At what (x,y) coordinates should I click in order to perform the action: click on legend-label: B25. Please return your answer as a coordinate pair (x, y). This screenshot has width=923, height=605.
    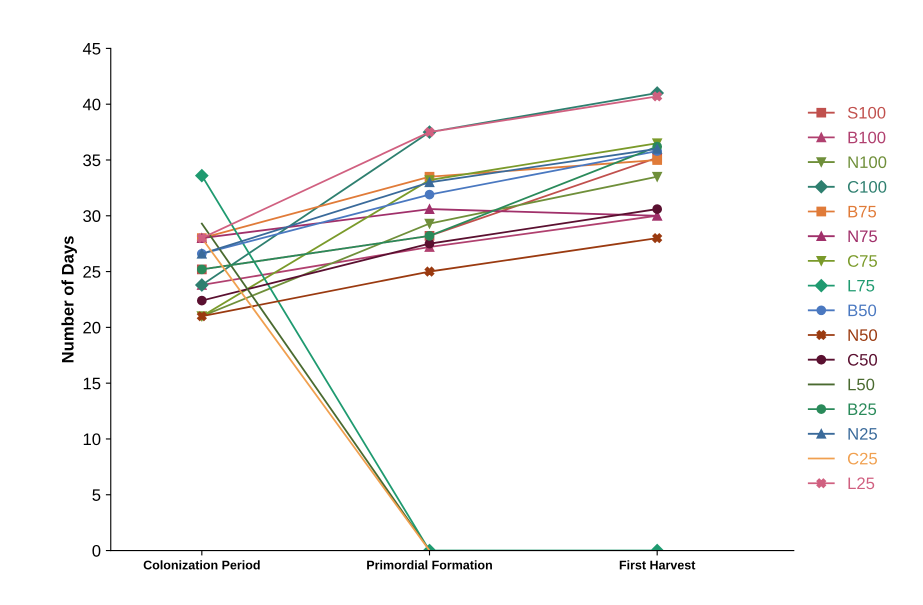
    Looking at the image, I should click on (862, 409).